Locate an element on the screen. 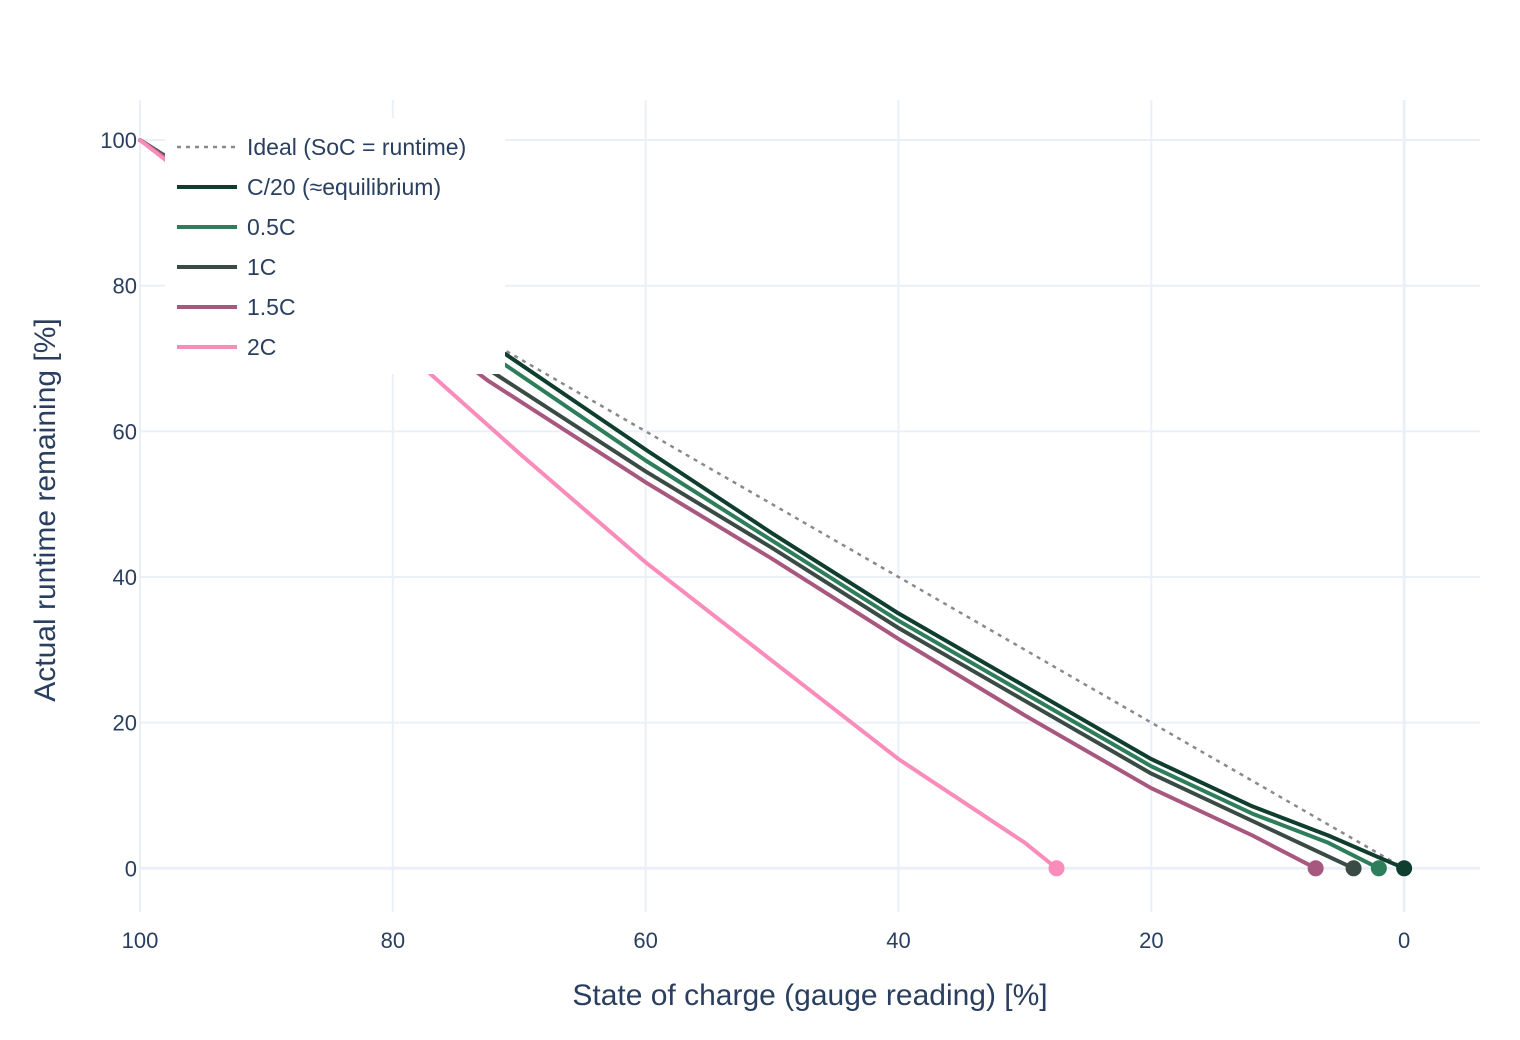 This screenshot has height=1040, width=1520. x-tick-label: 20 is located at coordinates (1151, 940).